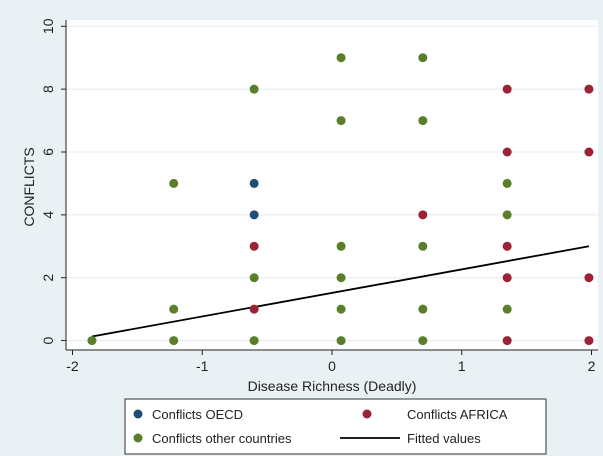 Image resolution: width=603 pixels, height=456 pixels. Describe the element at coordinates (332, 386) in the screenshot. I see `x-axis-title: Disease Richness (Deadly)` at that location.